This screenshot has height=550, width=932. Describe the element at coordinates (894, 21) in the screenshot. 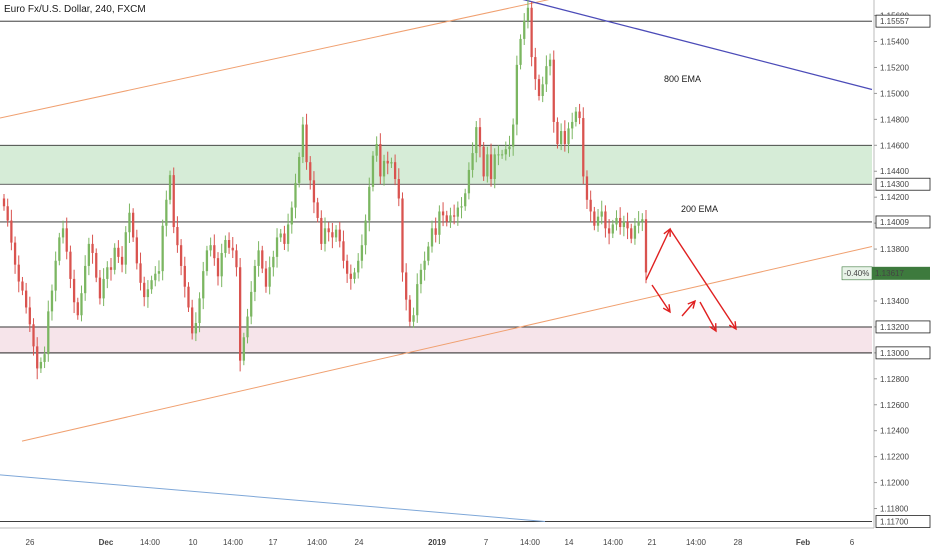

I see `price-level-badge-label: 1.15557` at that location.